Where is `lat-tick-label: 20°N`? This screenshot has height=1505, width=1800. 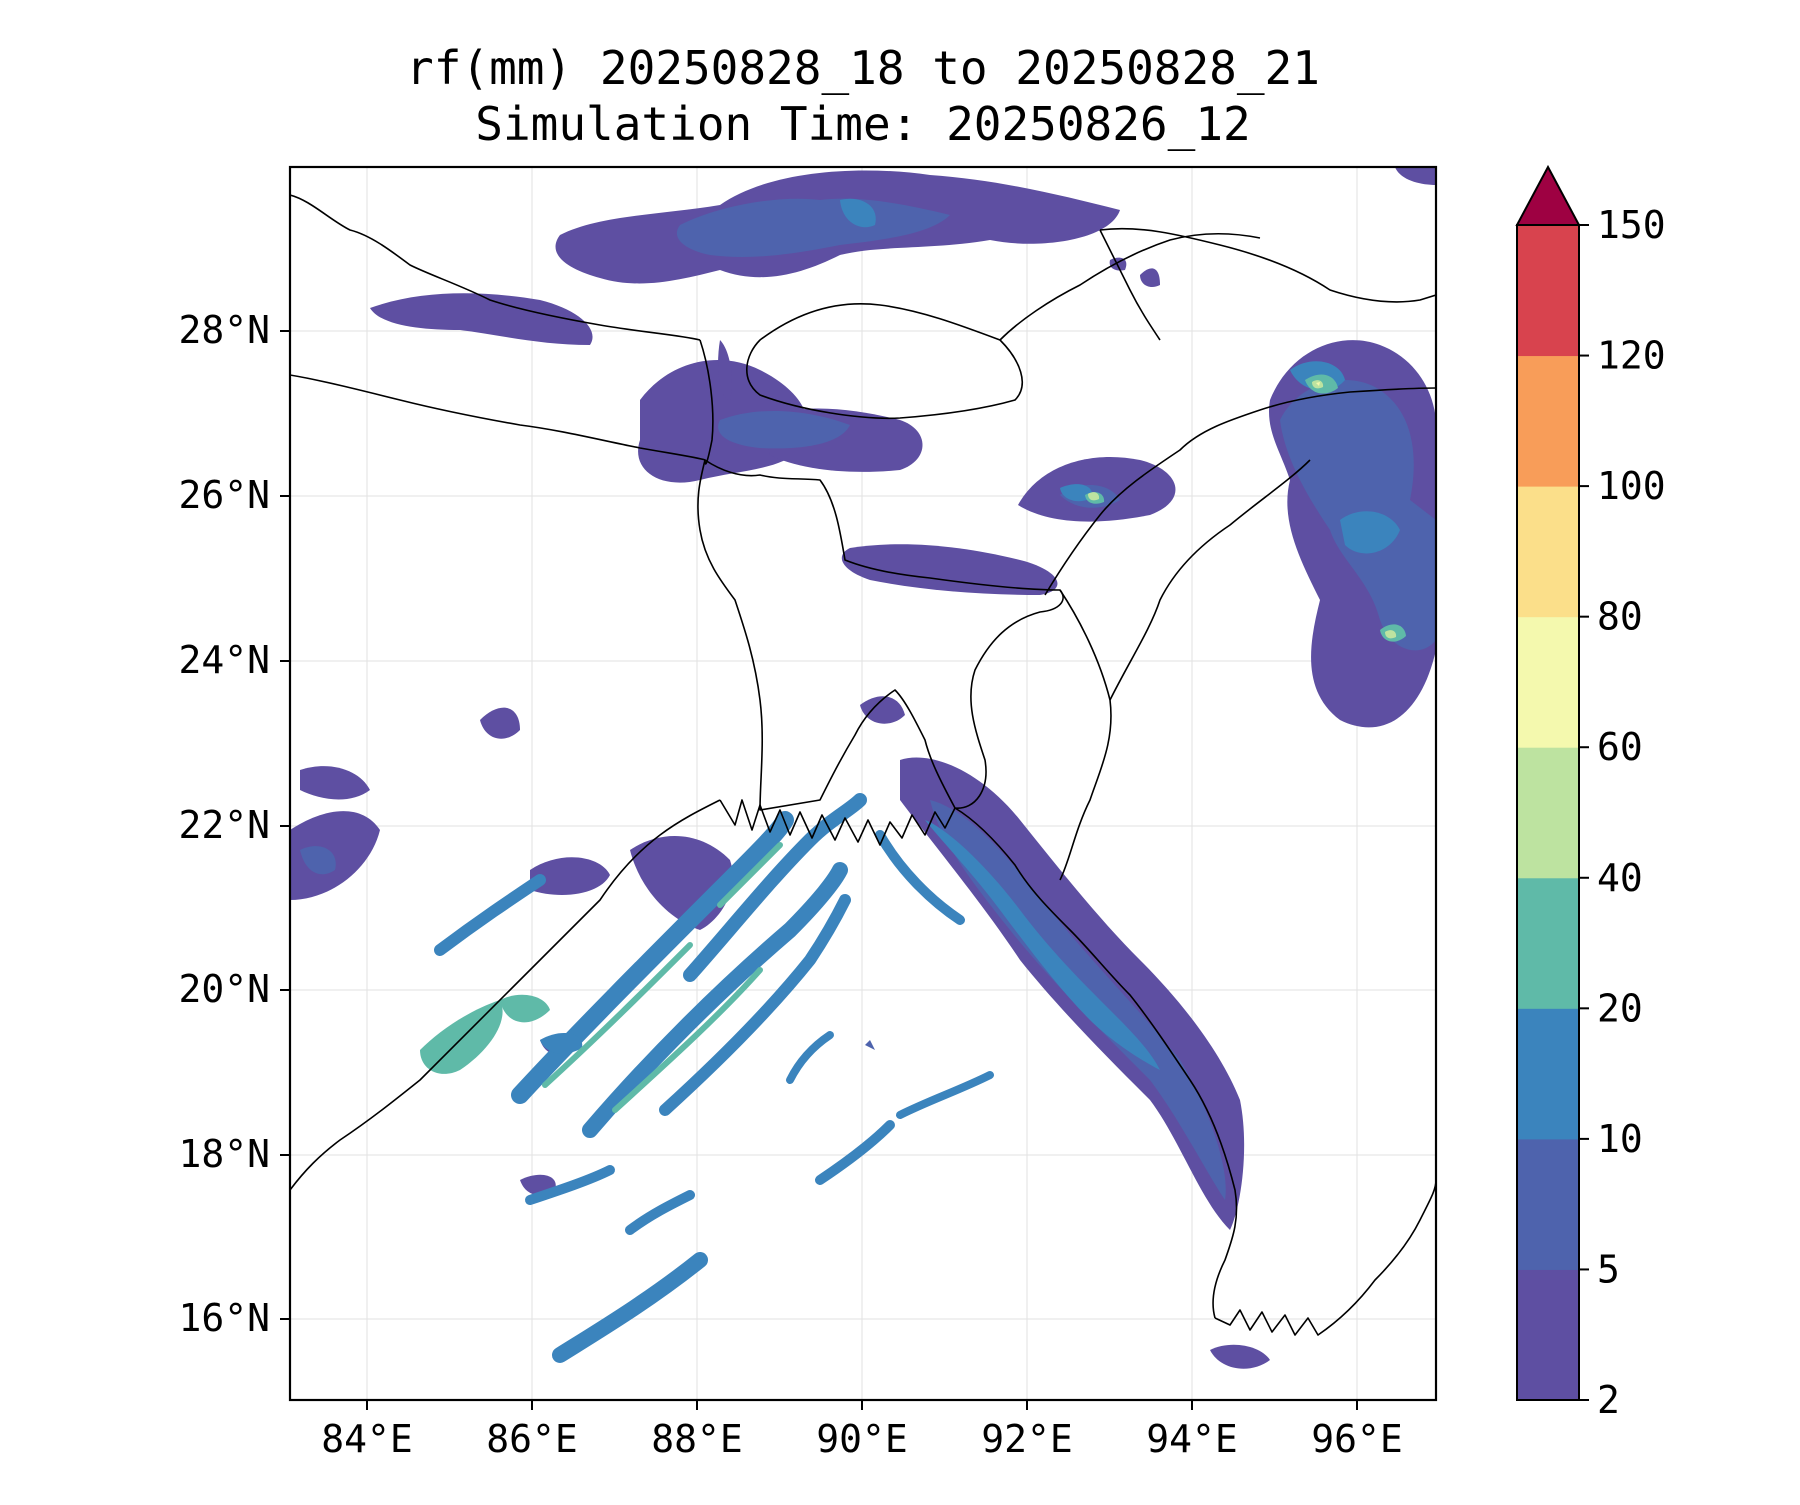 lat-tick-label: 20°N is located at coordinates (224, 989).